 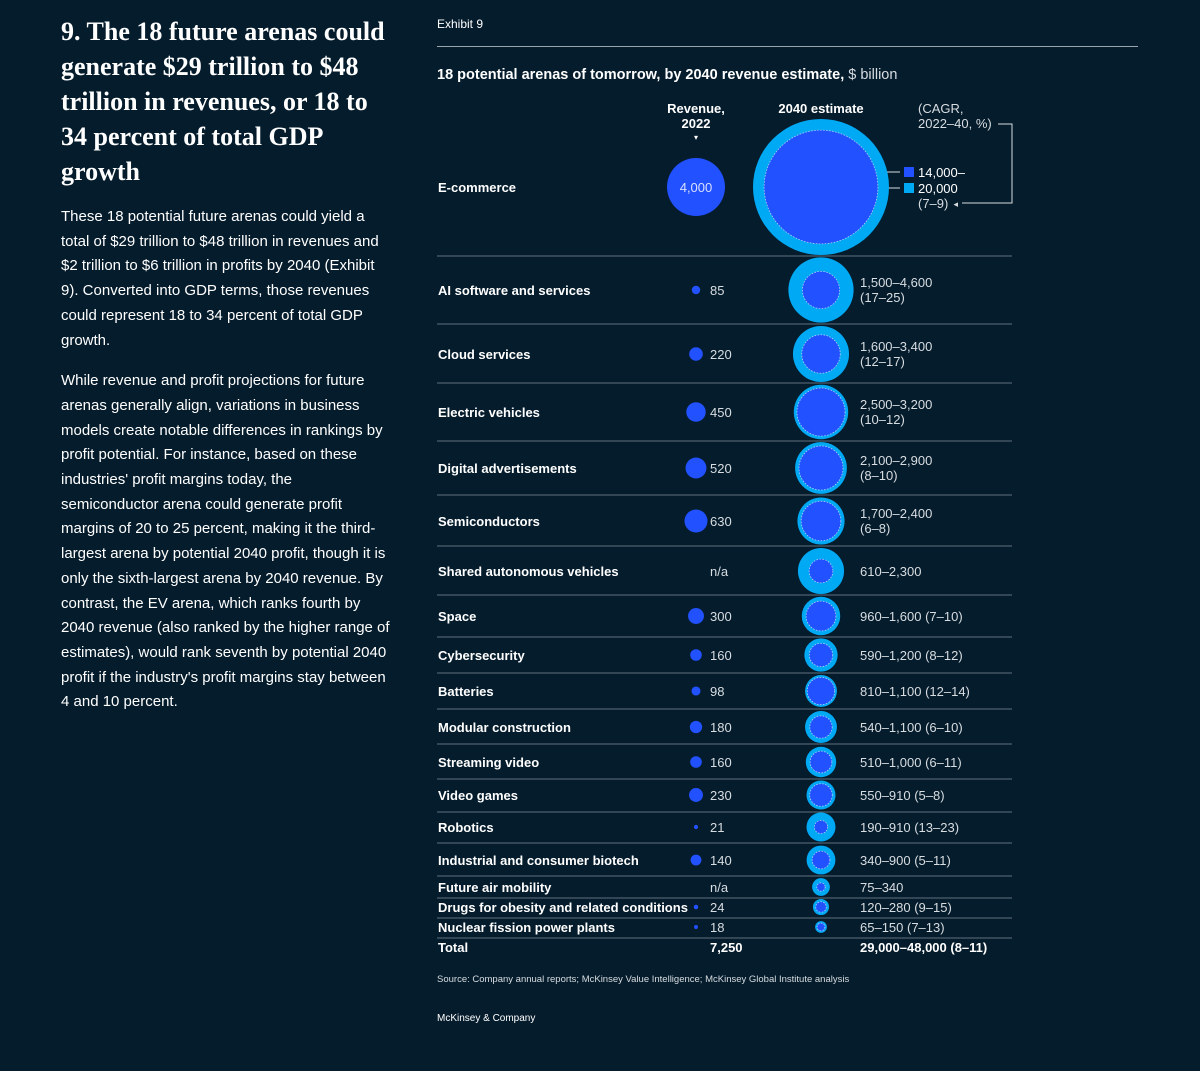 What do you see at coordinates (478, 795) in the screenshot?
I see `row-label-12: Video games` at bounding box center [478, 795].